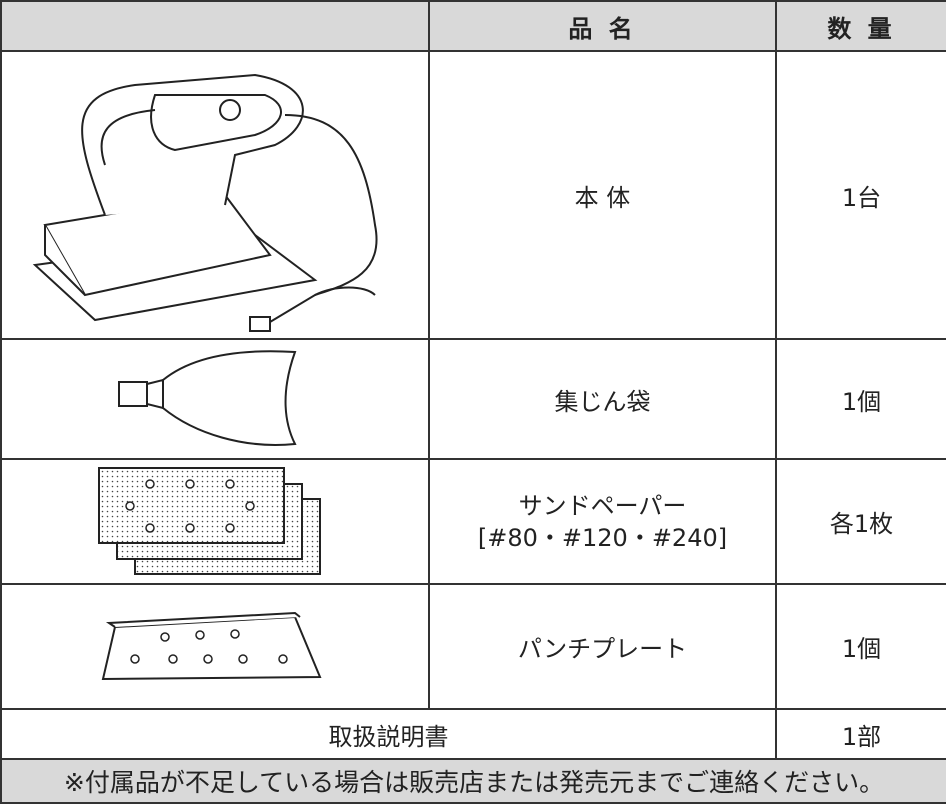  I want to click on item-name: サンドペーパー [#80・#120・#240], so click(602, 521).